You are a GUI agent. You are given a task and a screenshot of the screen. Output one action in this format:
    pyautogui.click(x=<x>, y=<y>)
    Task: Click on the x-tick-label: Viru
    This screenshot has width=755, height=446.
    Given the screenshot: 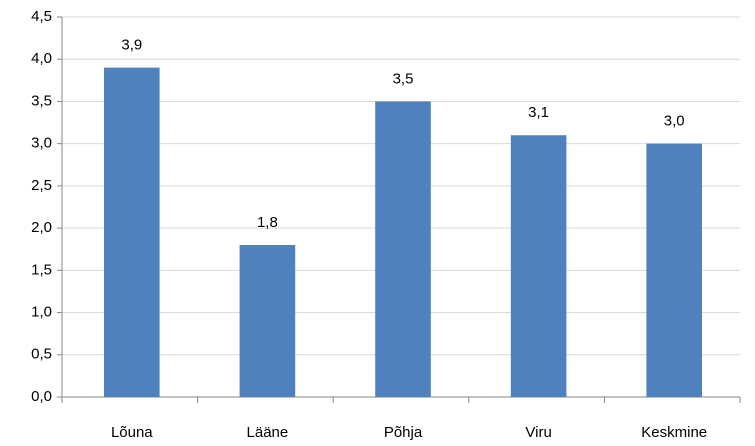 What is the action you would take?
    pyautogui.click(x=538, y=432)
    